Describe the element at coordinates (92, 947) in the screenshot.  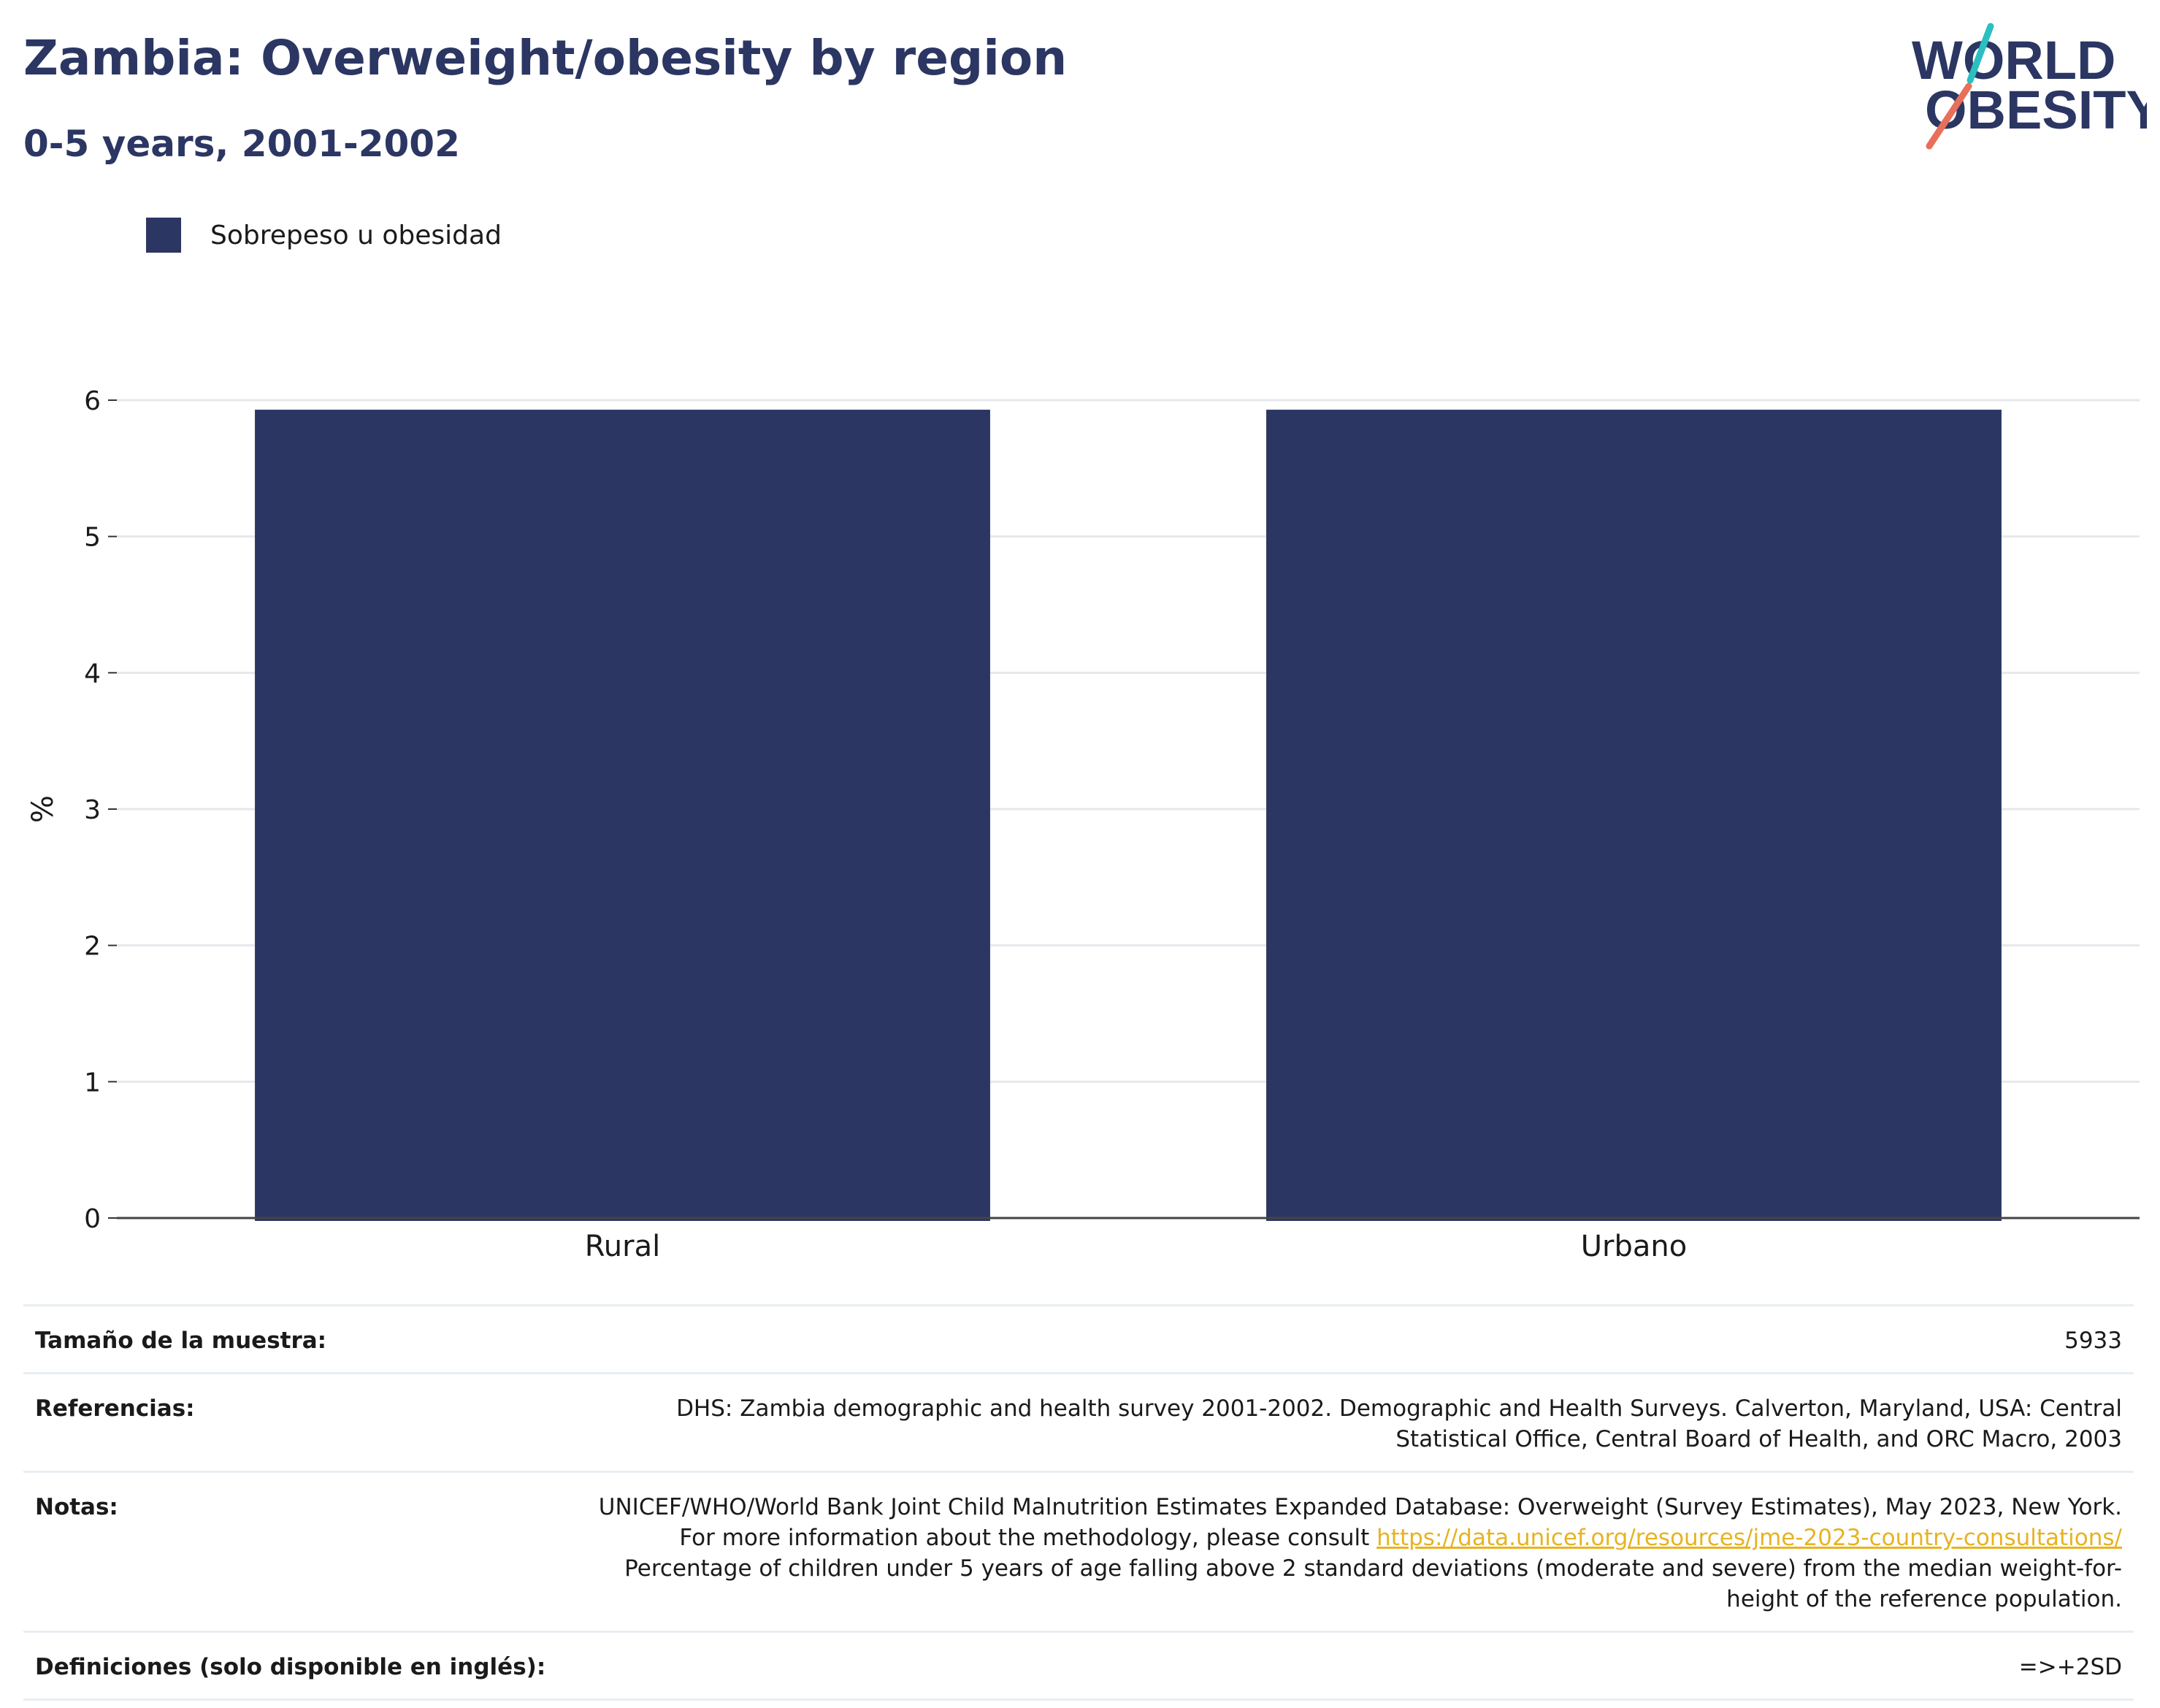
I see `y-tick-label: 2` at that location.